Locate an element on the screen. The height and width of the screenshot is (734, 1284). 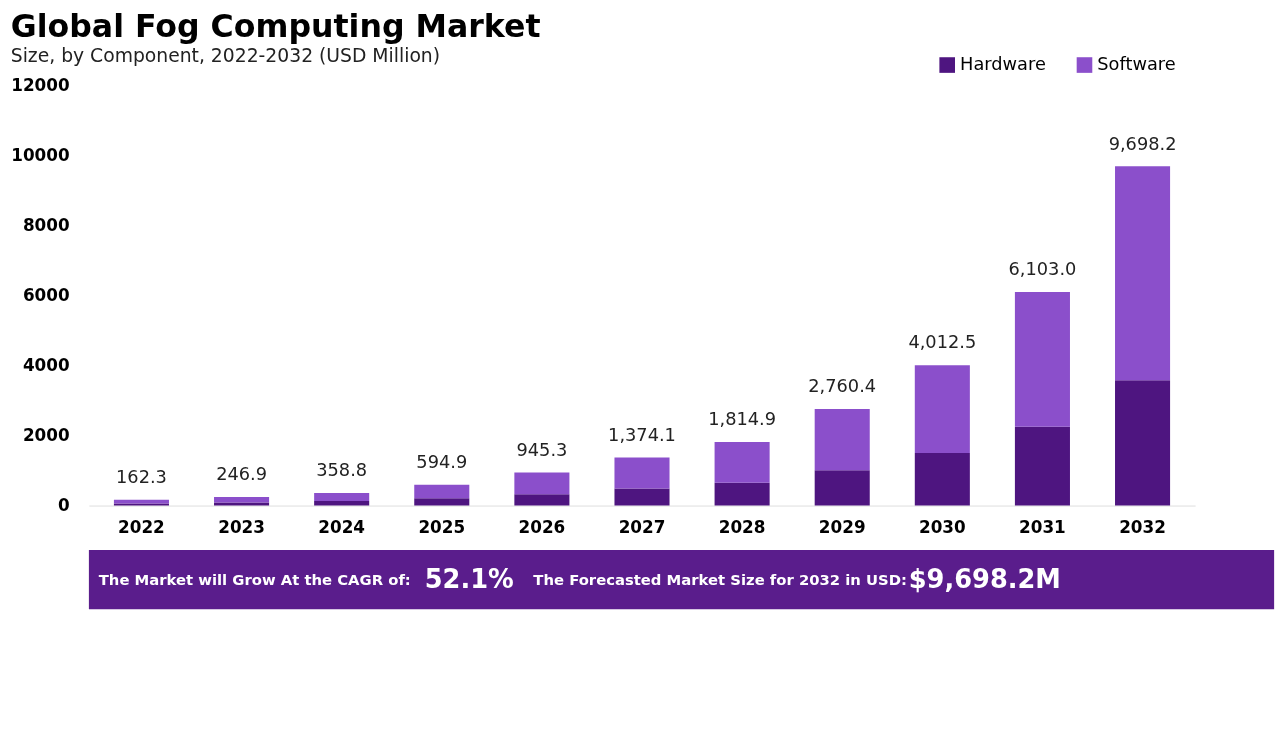
x-tick-label: 2026 is located at coordinates (542, 526).